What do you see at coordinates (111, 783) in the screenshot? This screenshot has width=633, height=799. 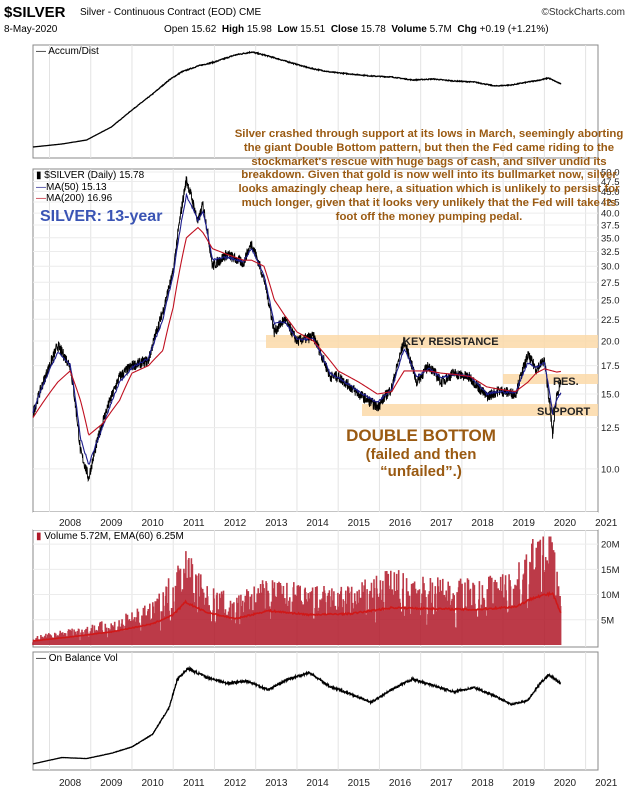 I see `obv-x-tick-label: 2009` at bounding box center [111, 783].